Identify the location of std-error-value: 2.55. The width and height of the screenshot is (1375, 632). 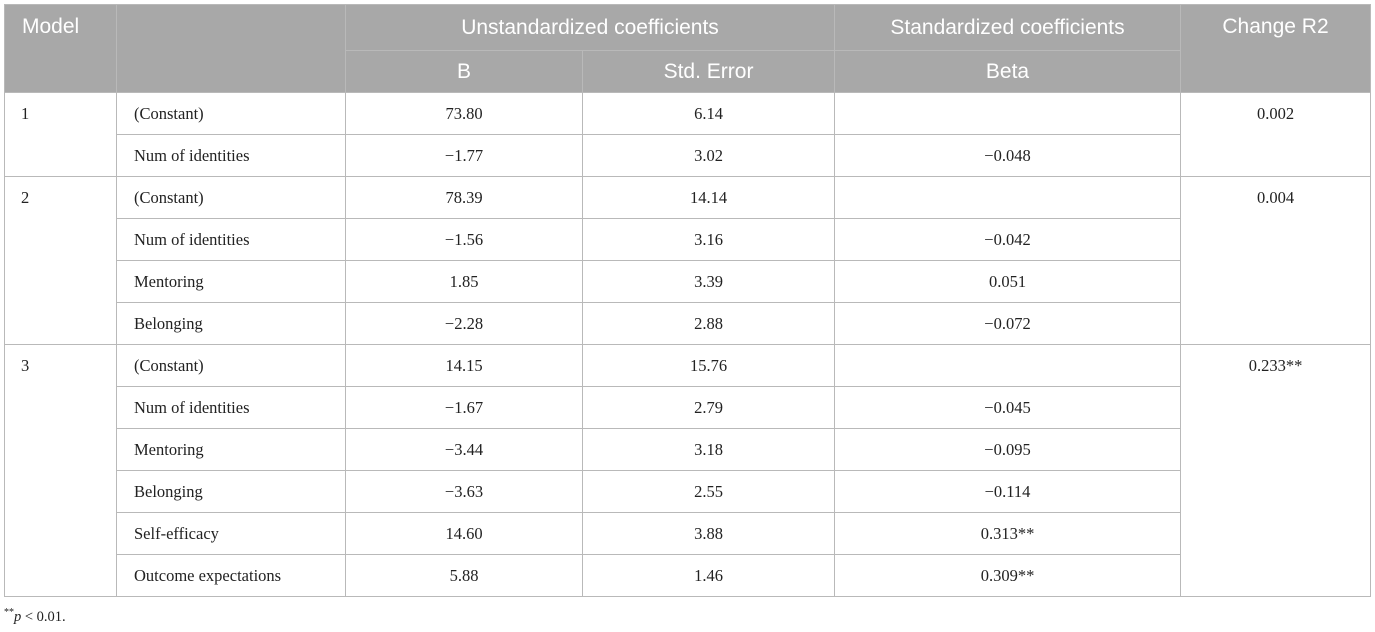
(708, 491).